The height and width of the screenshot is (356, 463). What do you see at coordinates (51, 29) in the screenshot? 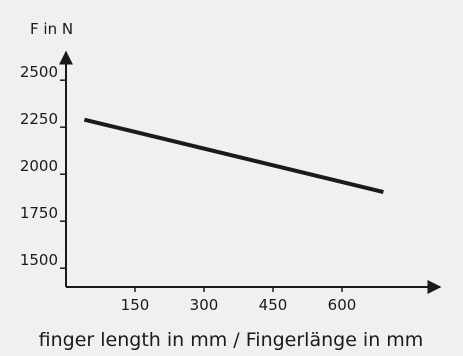
I see `y-axis-title: F in N` at bounding box center [51, 29].